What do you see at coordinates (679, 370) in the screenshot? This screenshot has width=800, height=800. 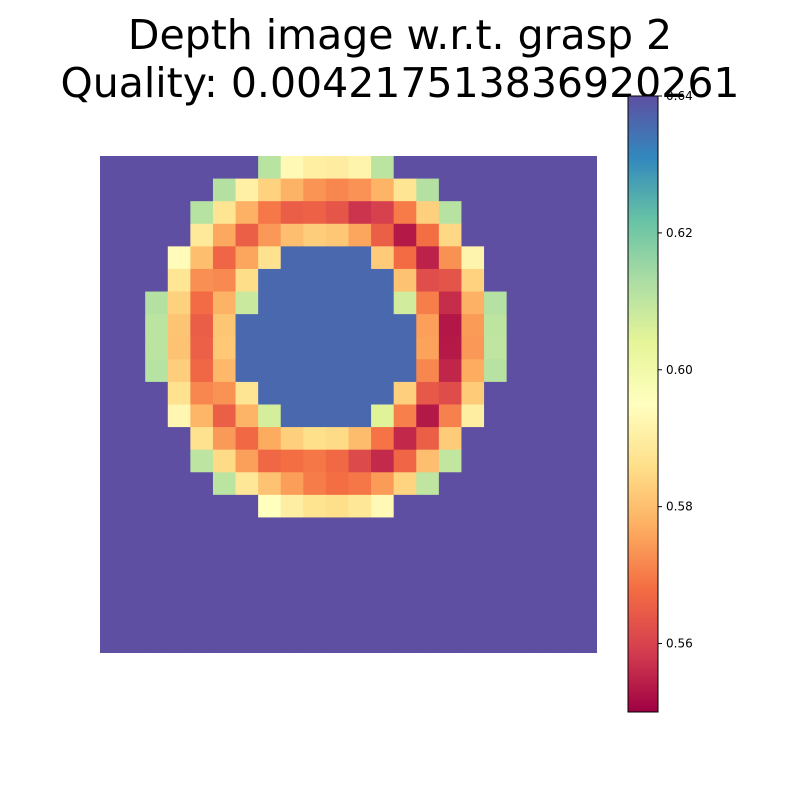 I see `colorbar-tick-label: 0.60` at bounding box center [679, 370].